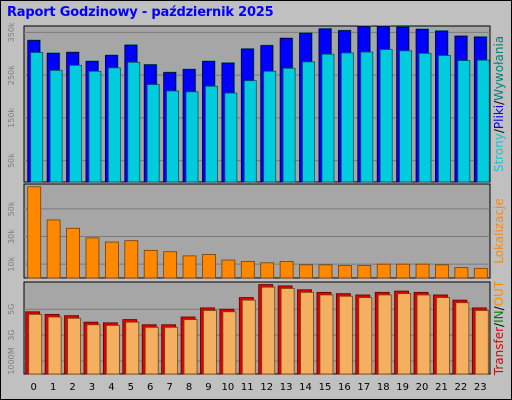  What do you see at coordinates (441, 387) in the screenshot?
I see `x-tick-label: 21` at bounding box center [441, 387].